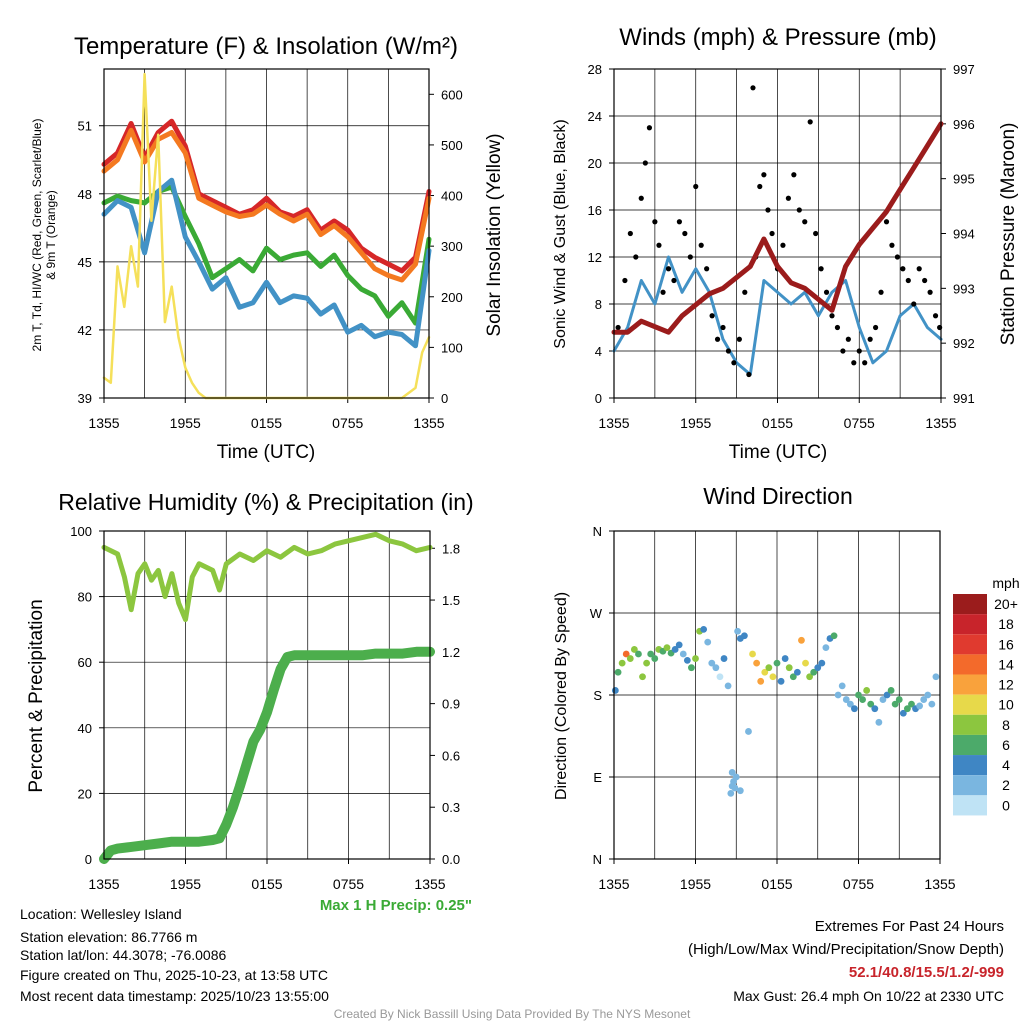  I want to click on extremes-title: Extremes For Past 24 Hours, so click(909, 926).